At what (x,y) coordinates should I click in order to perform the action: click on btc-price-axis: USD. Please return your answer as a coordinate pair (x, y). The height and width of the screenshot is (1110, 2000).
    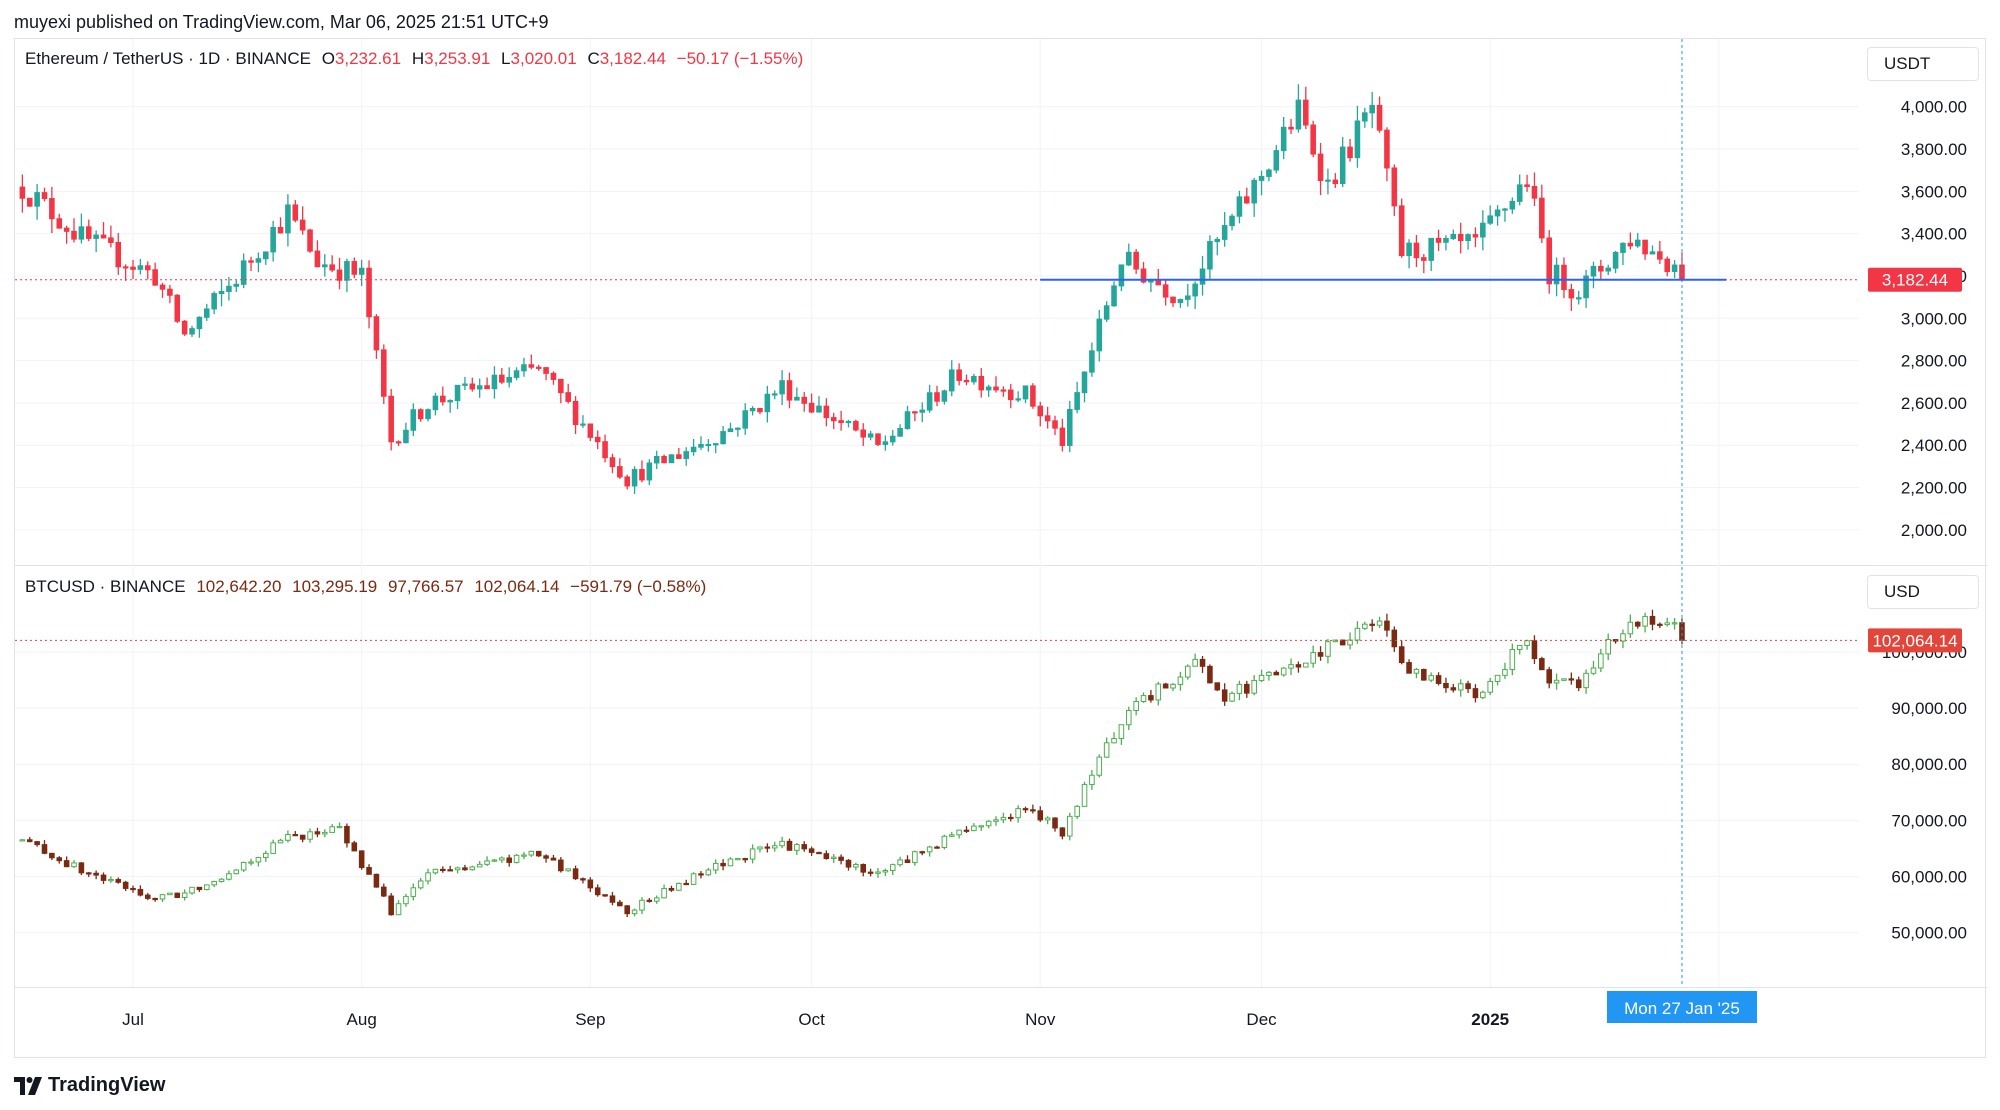
    Looking at the image, I should click on (1923, 777).